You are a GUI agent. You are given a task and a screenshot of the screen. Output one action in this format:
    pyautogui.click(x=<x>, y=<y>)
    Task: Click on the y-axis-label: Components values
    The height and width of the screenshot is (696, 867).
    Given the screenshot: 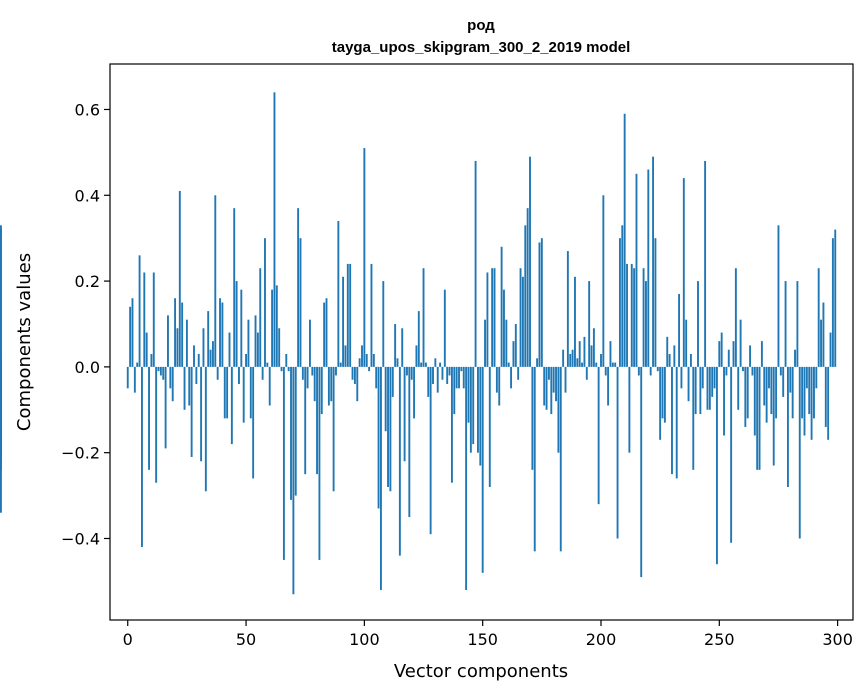 What is the action you would take?
    pyautogui.click(x=24, y=342)
    